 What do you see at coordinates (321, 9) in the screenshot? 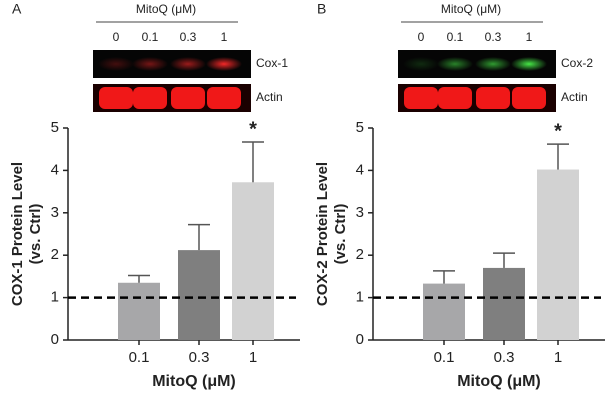
I see `panel-label: B` at bounding box center [321, 9].